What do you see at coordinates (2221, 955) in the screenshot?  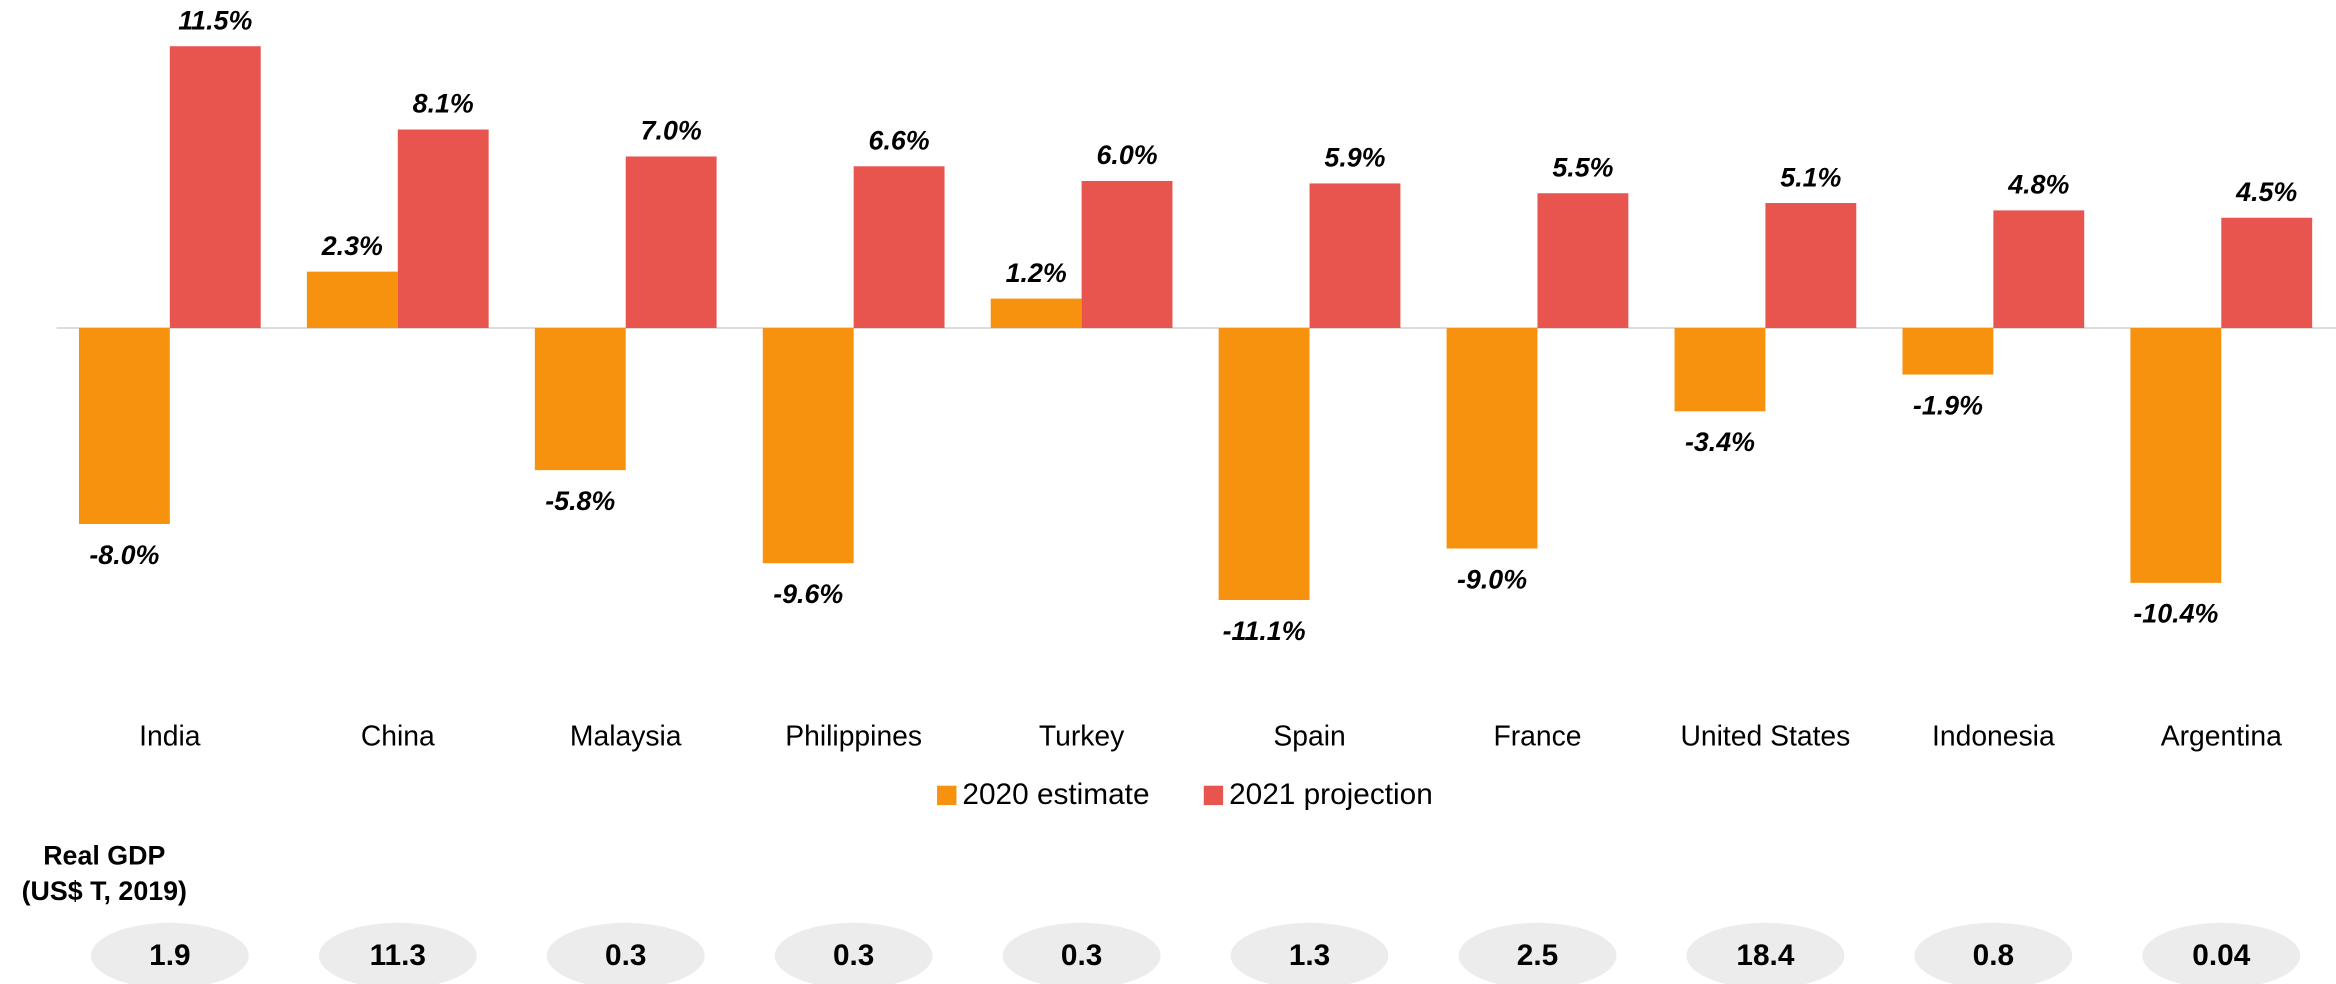 I see `gdp-value: 0.04` at bounding box center [2221, 955].